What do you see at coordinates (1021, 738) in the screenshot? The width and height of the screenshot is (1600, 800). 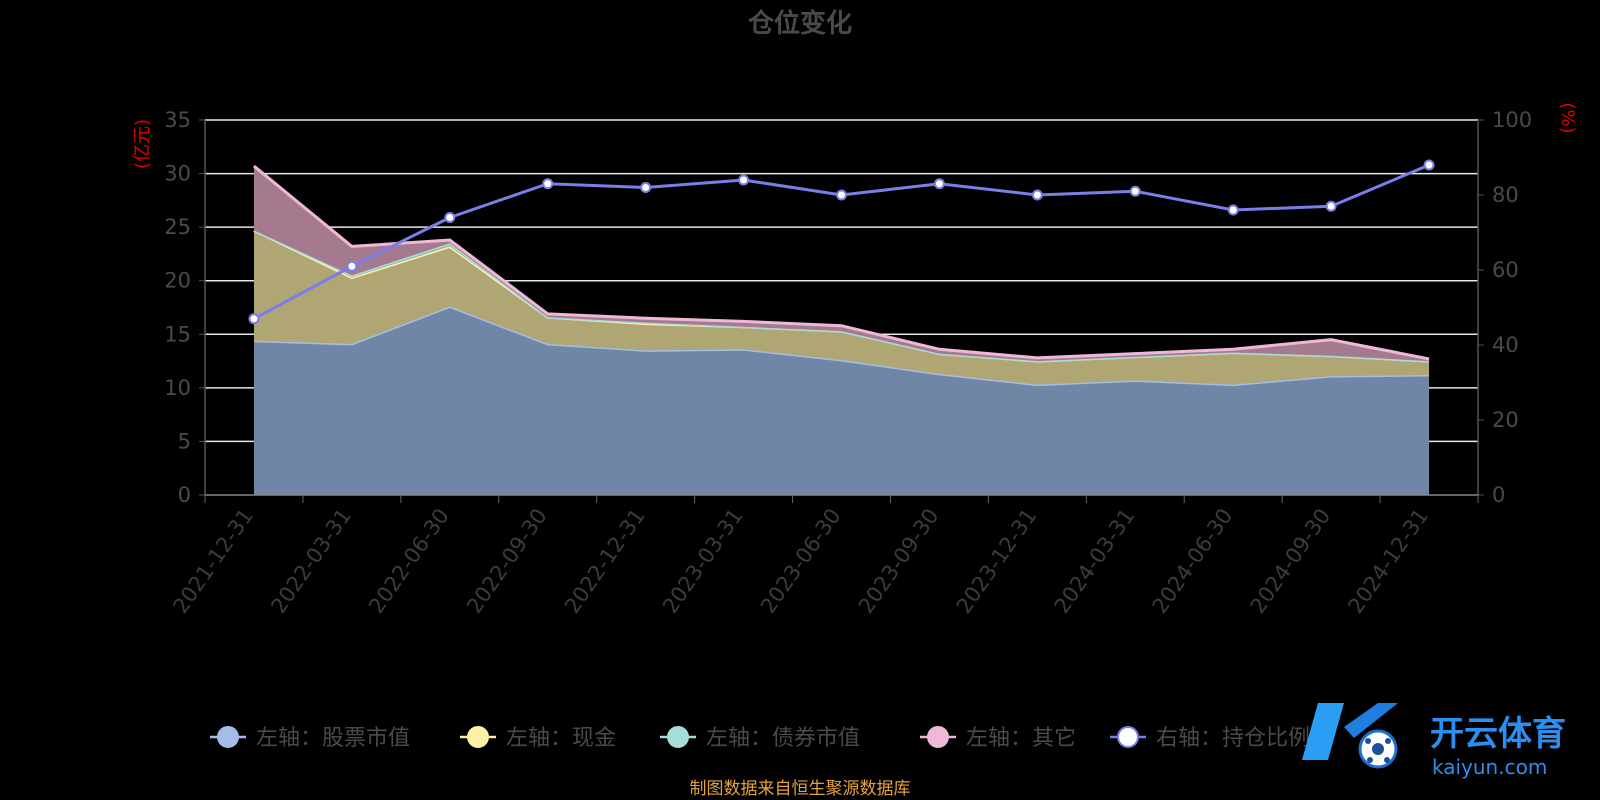 I see `legend-label-3: 左轴：其它` at bounding box center [1021, 738].